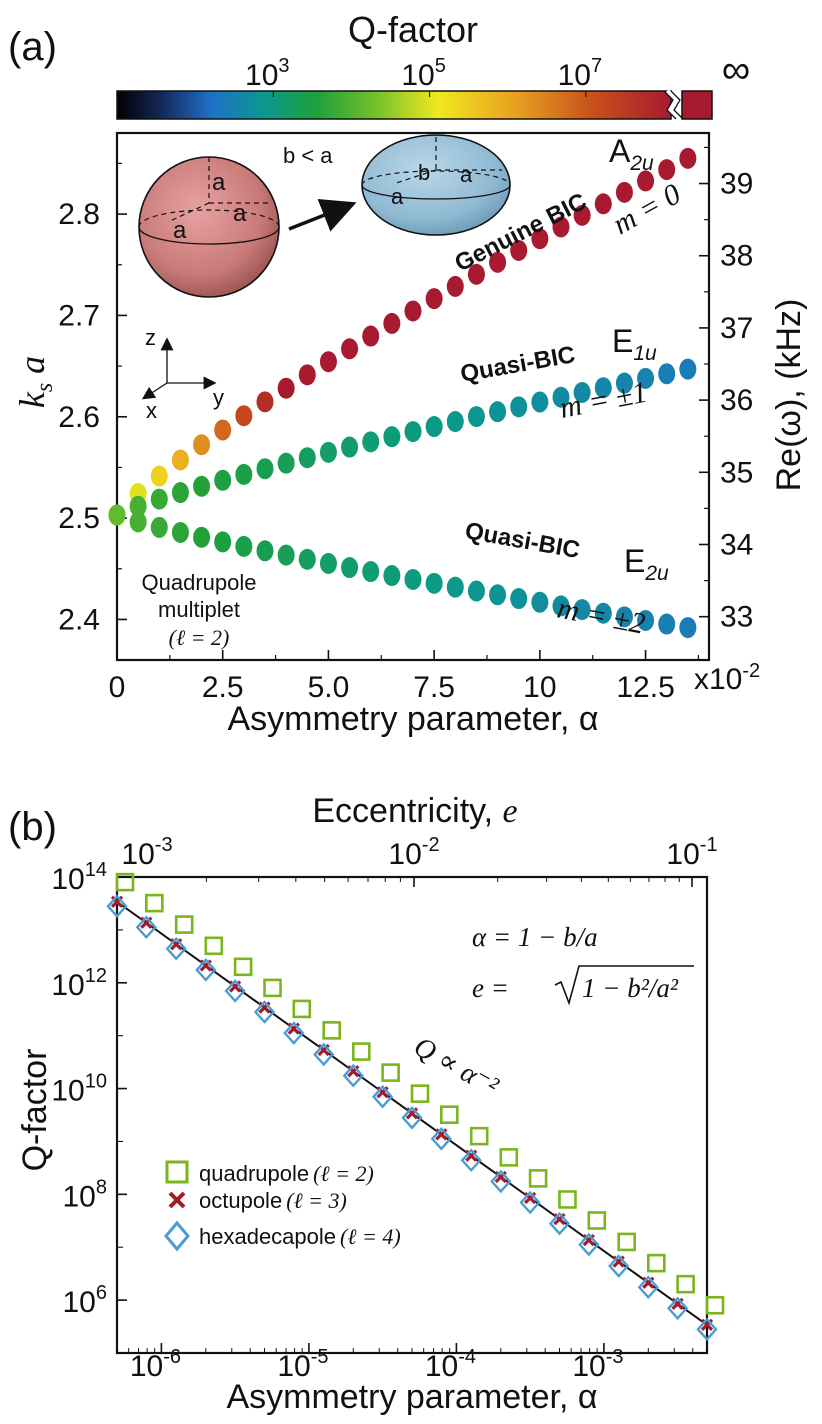 This screenshot has width=822, height=1424. Describe the element at coordinates (736, 544) in the screenshot. I see `panel-a-ytick-right-1: 34` at that location.